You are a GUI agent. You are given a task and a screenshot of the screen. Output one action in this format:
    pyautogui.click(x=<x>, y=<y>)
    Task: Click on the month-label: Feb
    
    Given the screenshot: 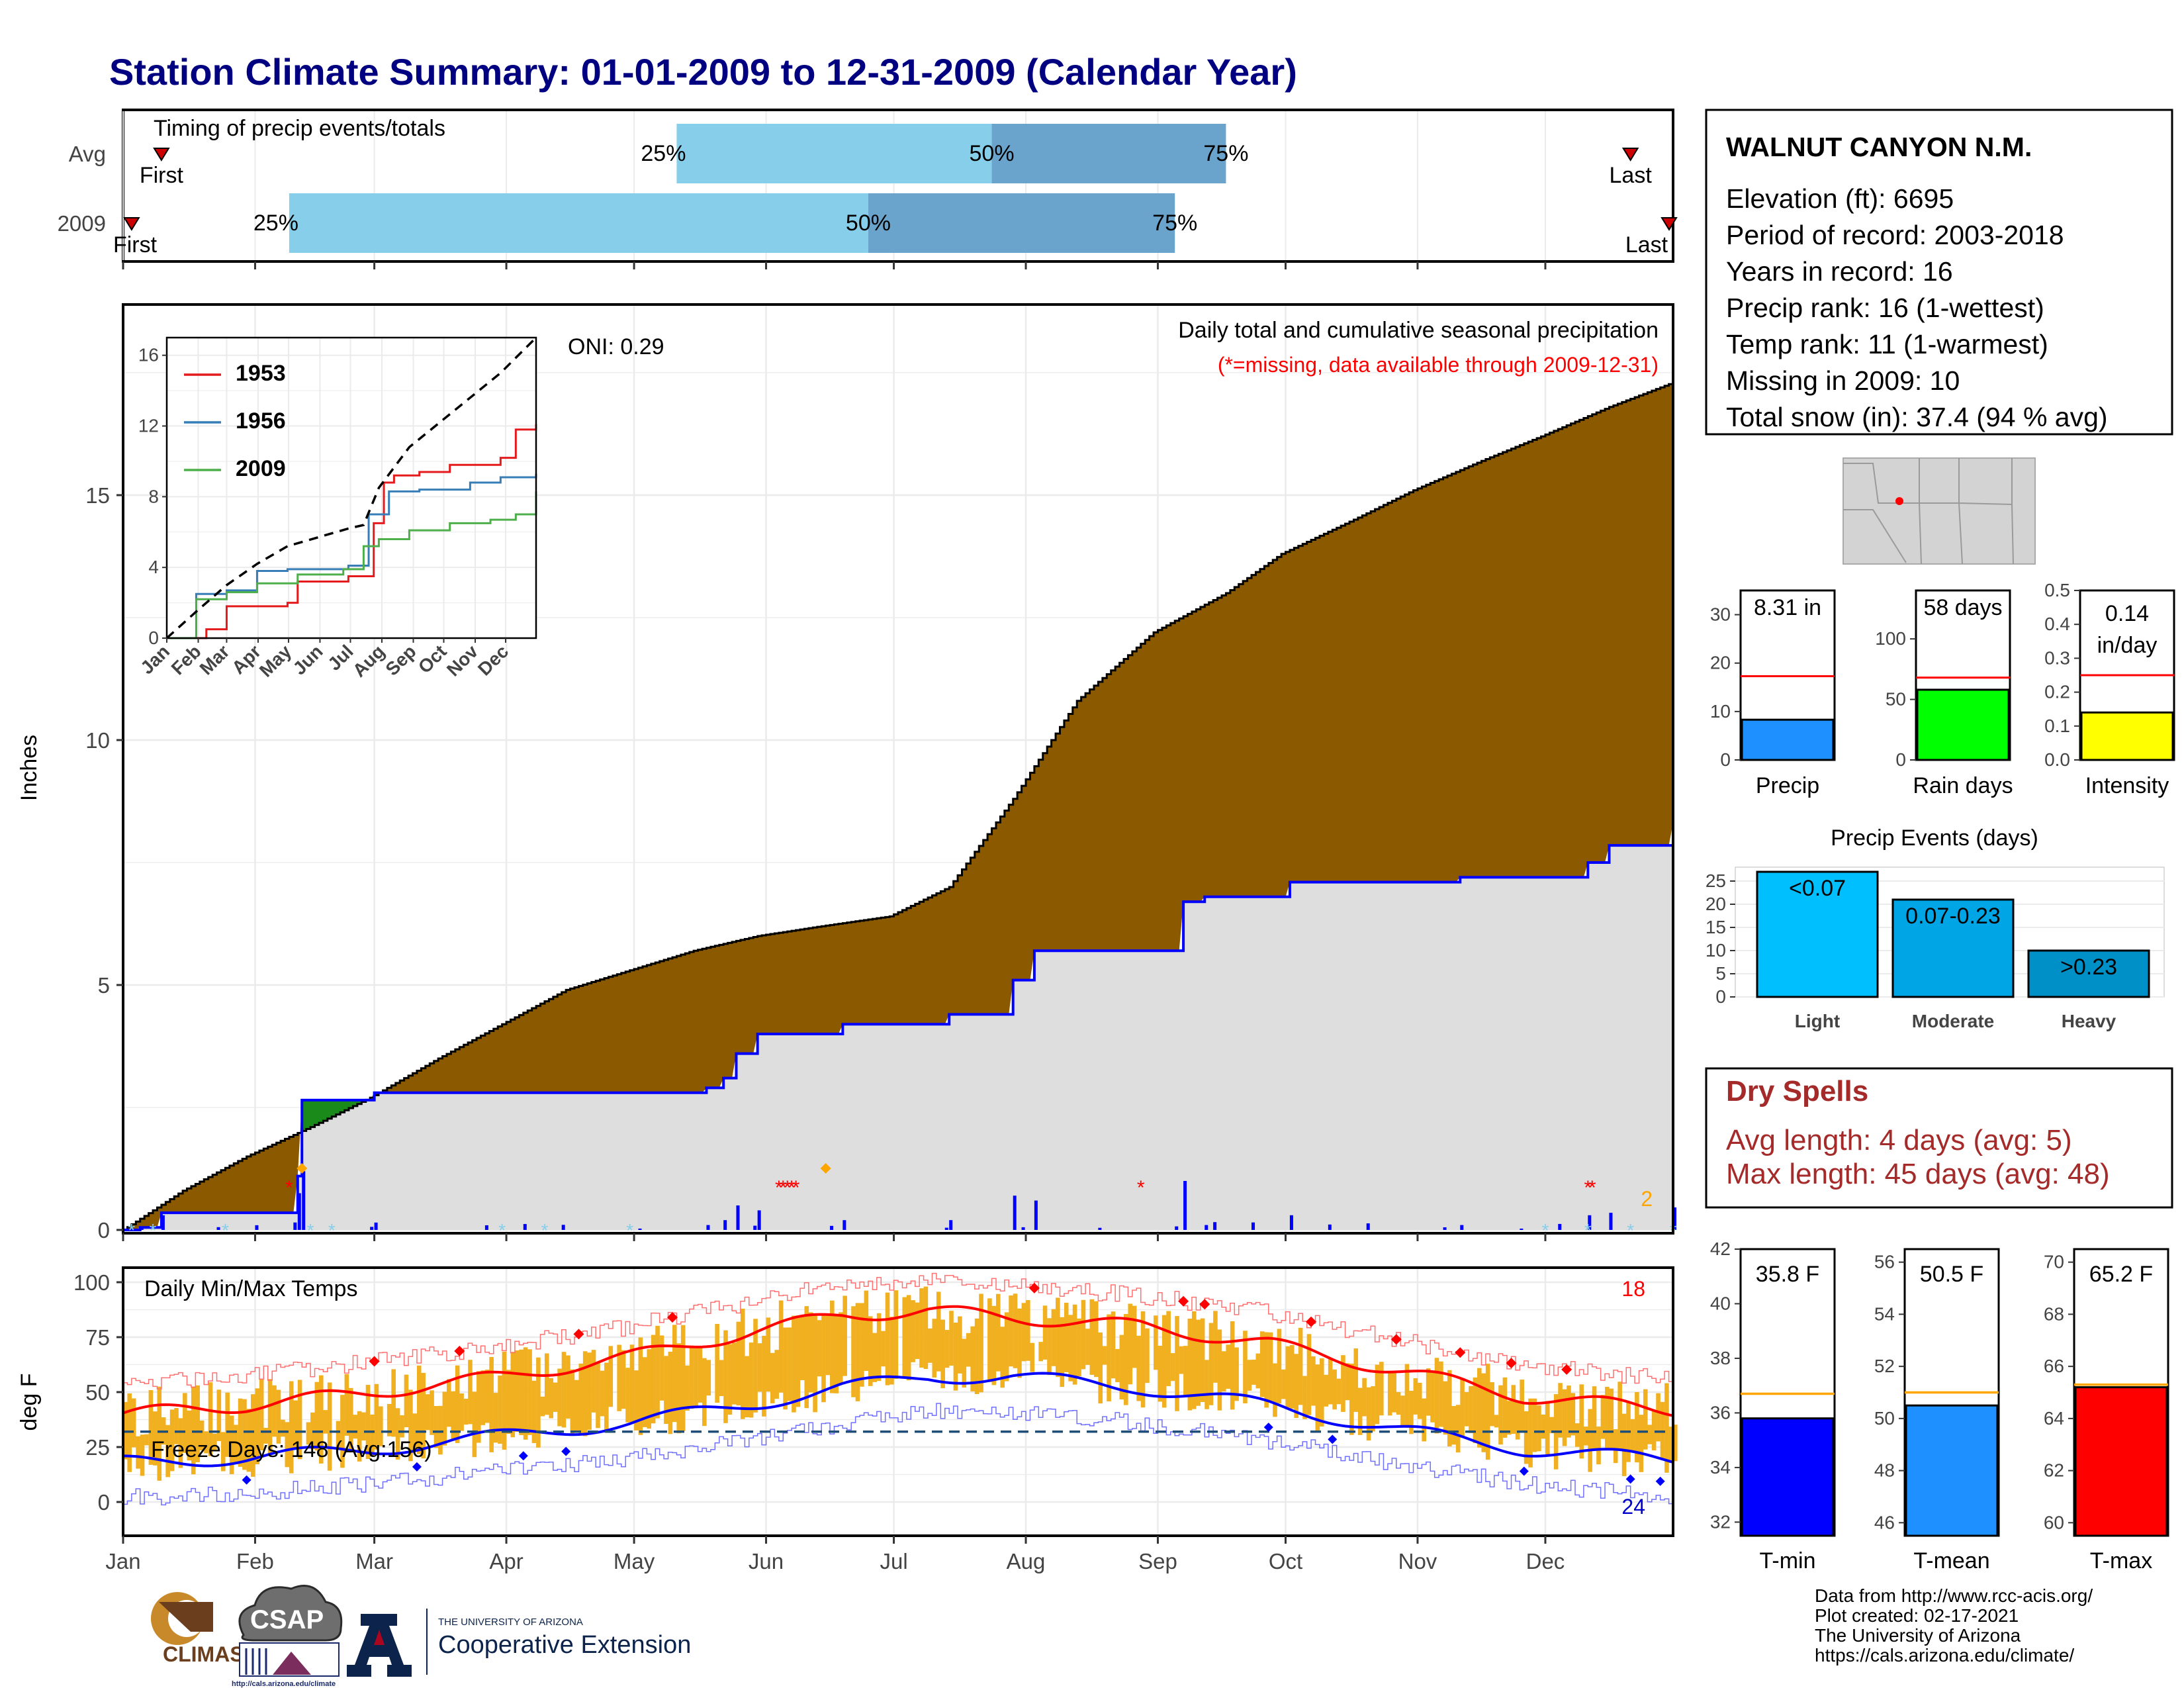 What is the action you would take?
    pyautogui.click(x=255, y=1561)
    